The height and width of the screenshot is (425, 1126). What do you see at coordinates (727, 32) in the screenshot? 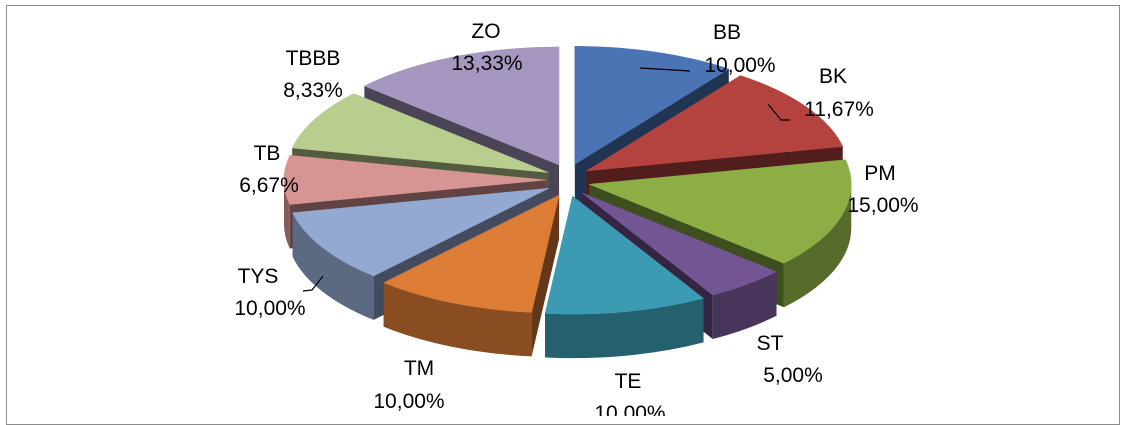
I see `label-bb-name: BB` at bounding box center [727, 32].